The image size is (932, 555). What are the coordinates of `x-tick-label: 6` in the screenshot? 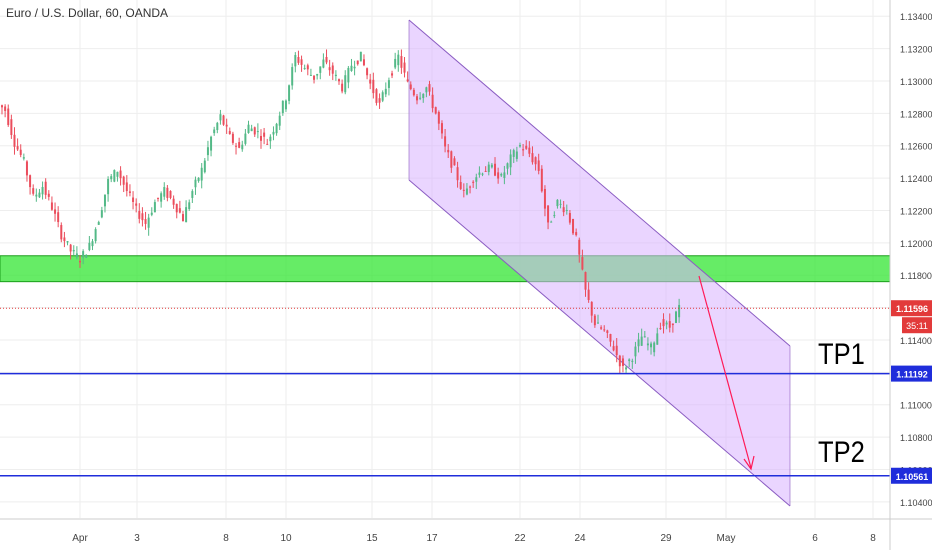 It's located at (815, 538).